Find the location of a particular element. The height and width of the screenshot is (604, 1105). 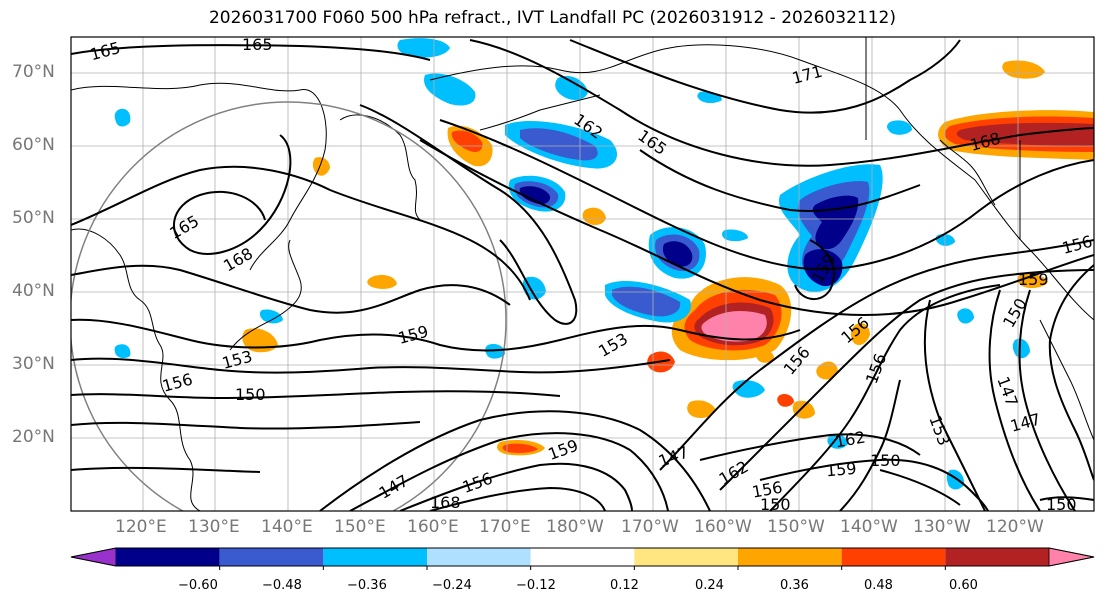

contour-label: 168 is located at coordinates (445, 502).